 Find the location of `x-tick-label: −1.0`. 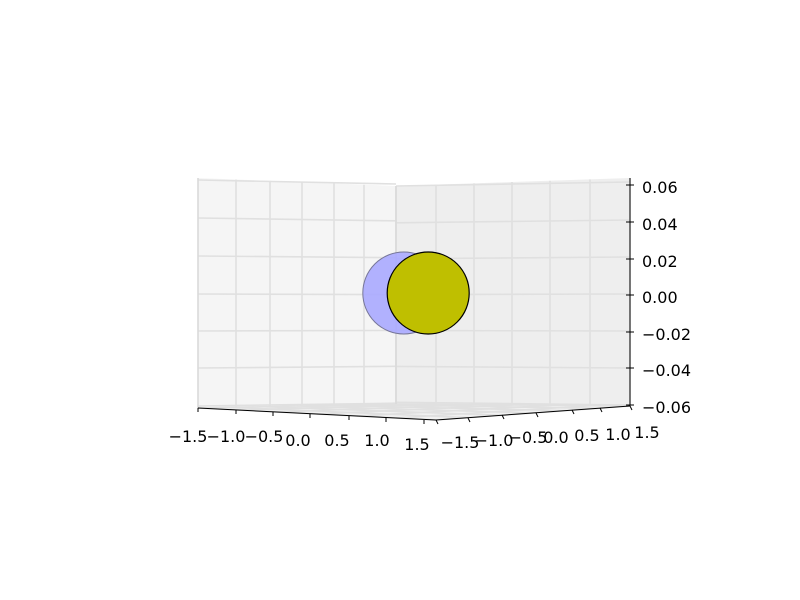

x-tick-label: −1.0 is located at coordinates (226, 436).